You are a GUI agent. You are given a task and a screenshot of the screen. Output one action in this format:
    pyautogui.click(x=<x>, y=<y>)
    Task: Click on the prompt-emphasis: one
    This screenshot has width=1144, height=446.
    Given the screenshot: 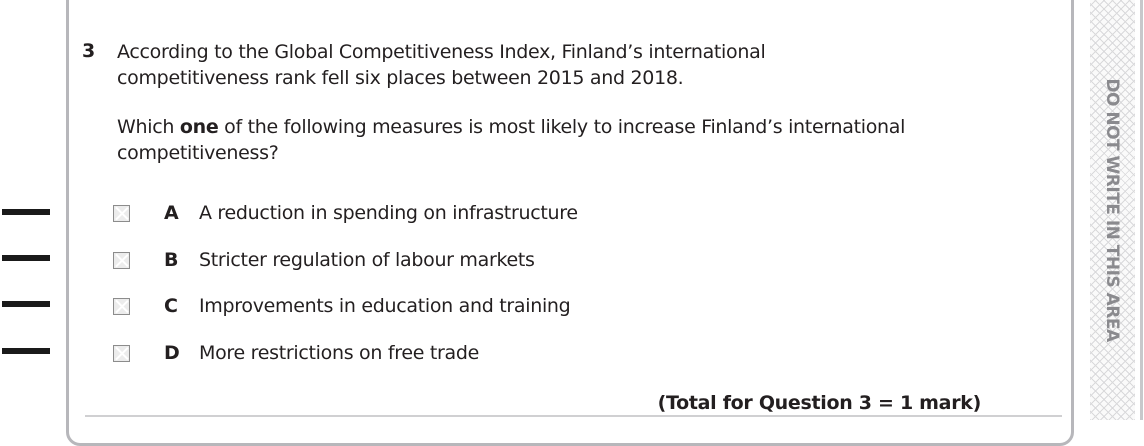 What is the action you would take?
    pyautogui.click(x=199, y=127)
    